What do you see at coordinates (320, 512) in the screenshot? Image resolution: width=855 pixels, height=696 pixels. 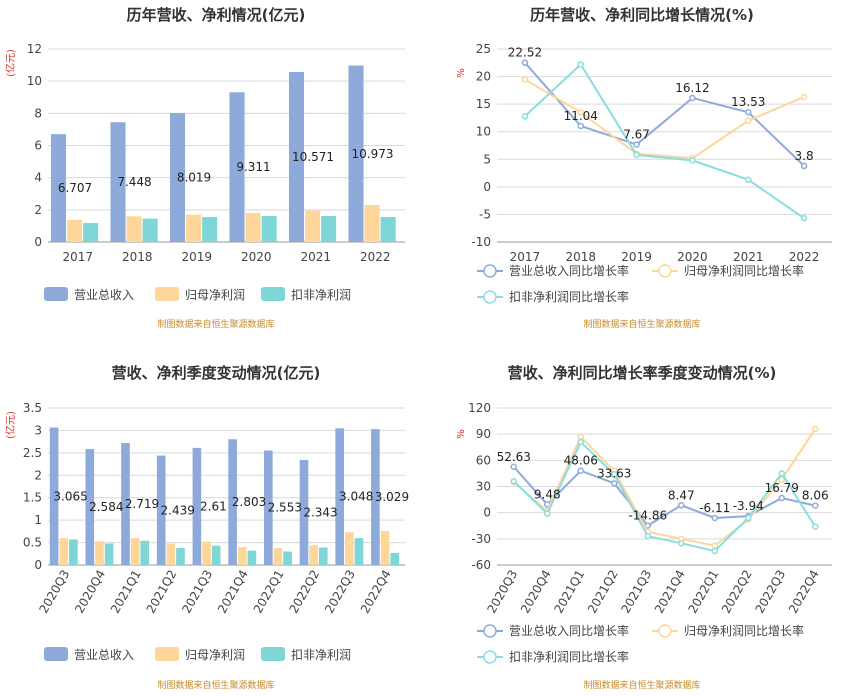 I see `data-label: 2.343` at bounding box center [320, 512].